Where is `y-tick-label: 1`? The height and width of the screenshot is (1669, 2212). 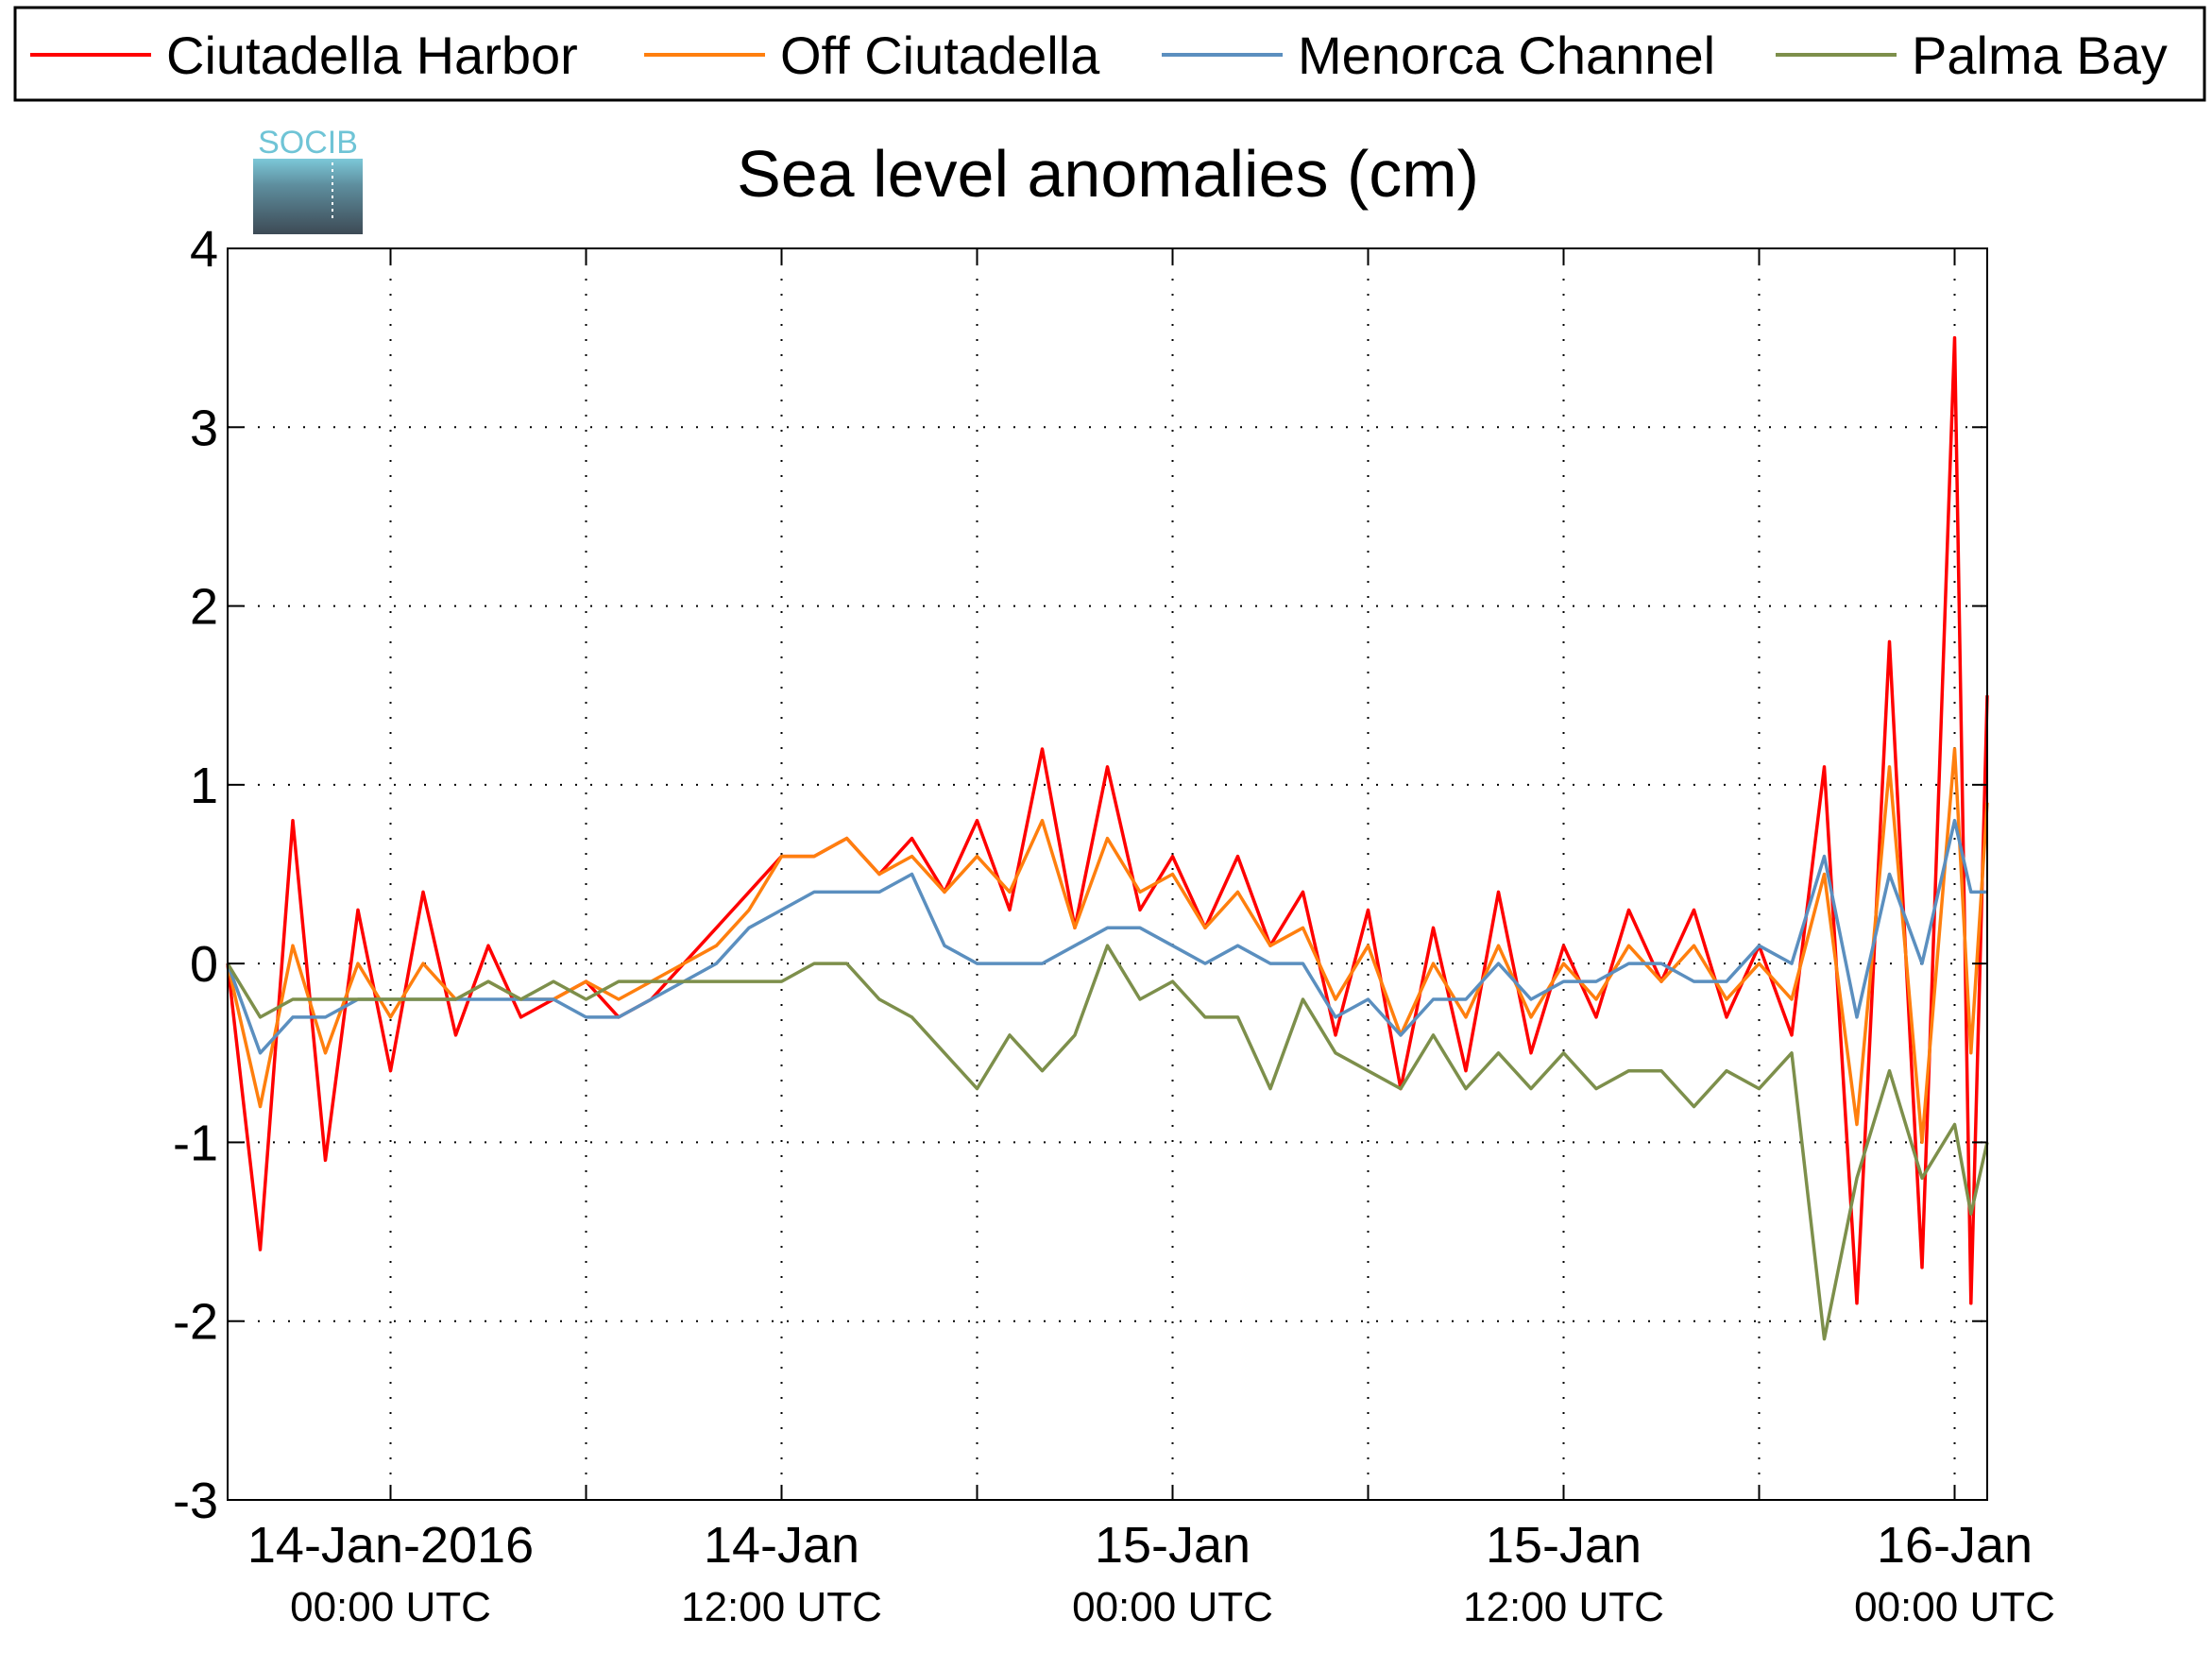 y-tick-label: 1 is located at coordinates (204, 786).